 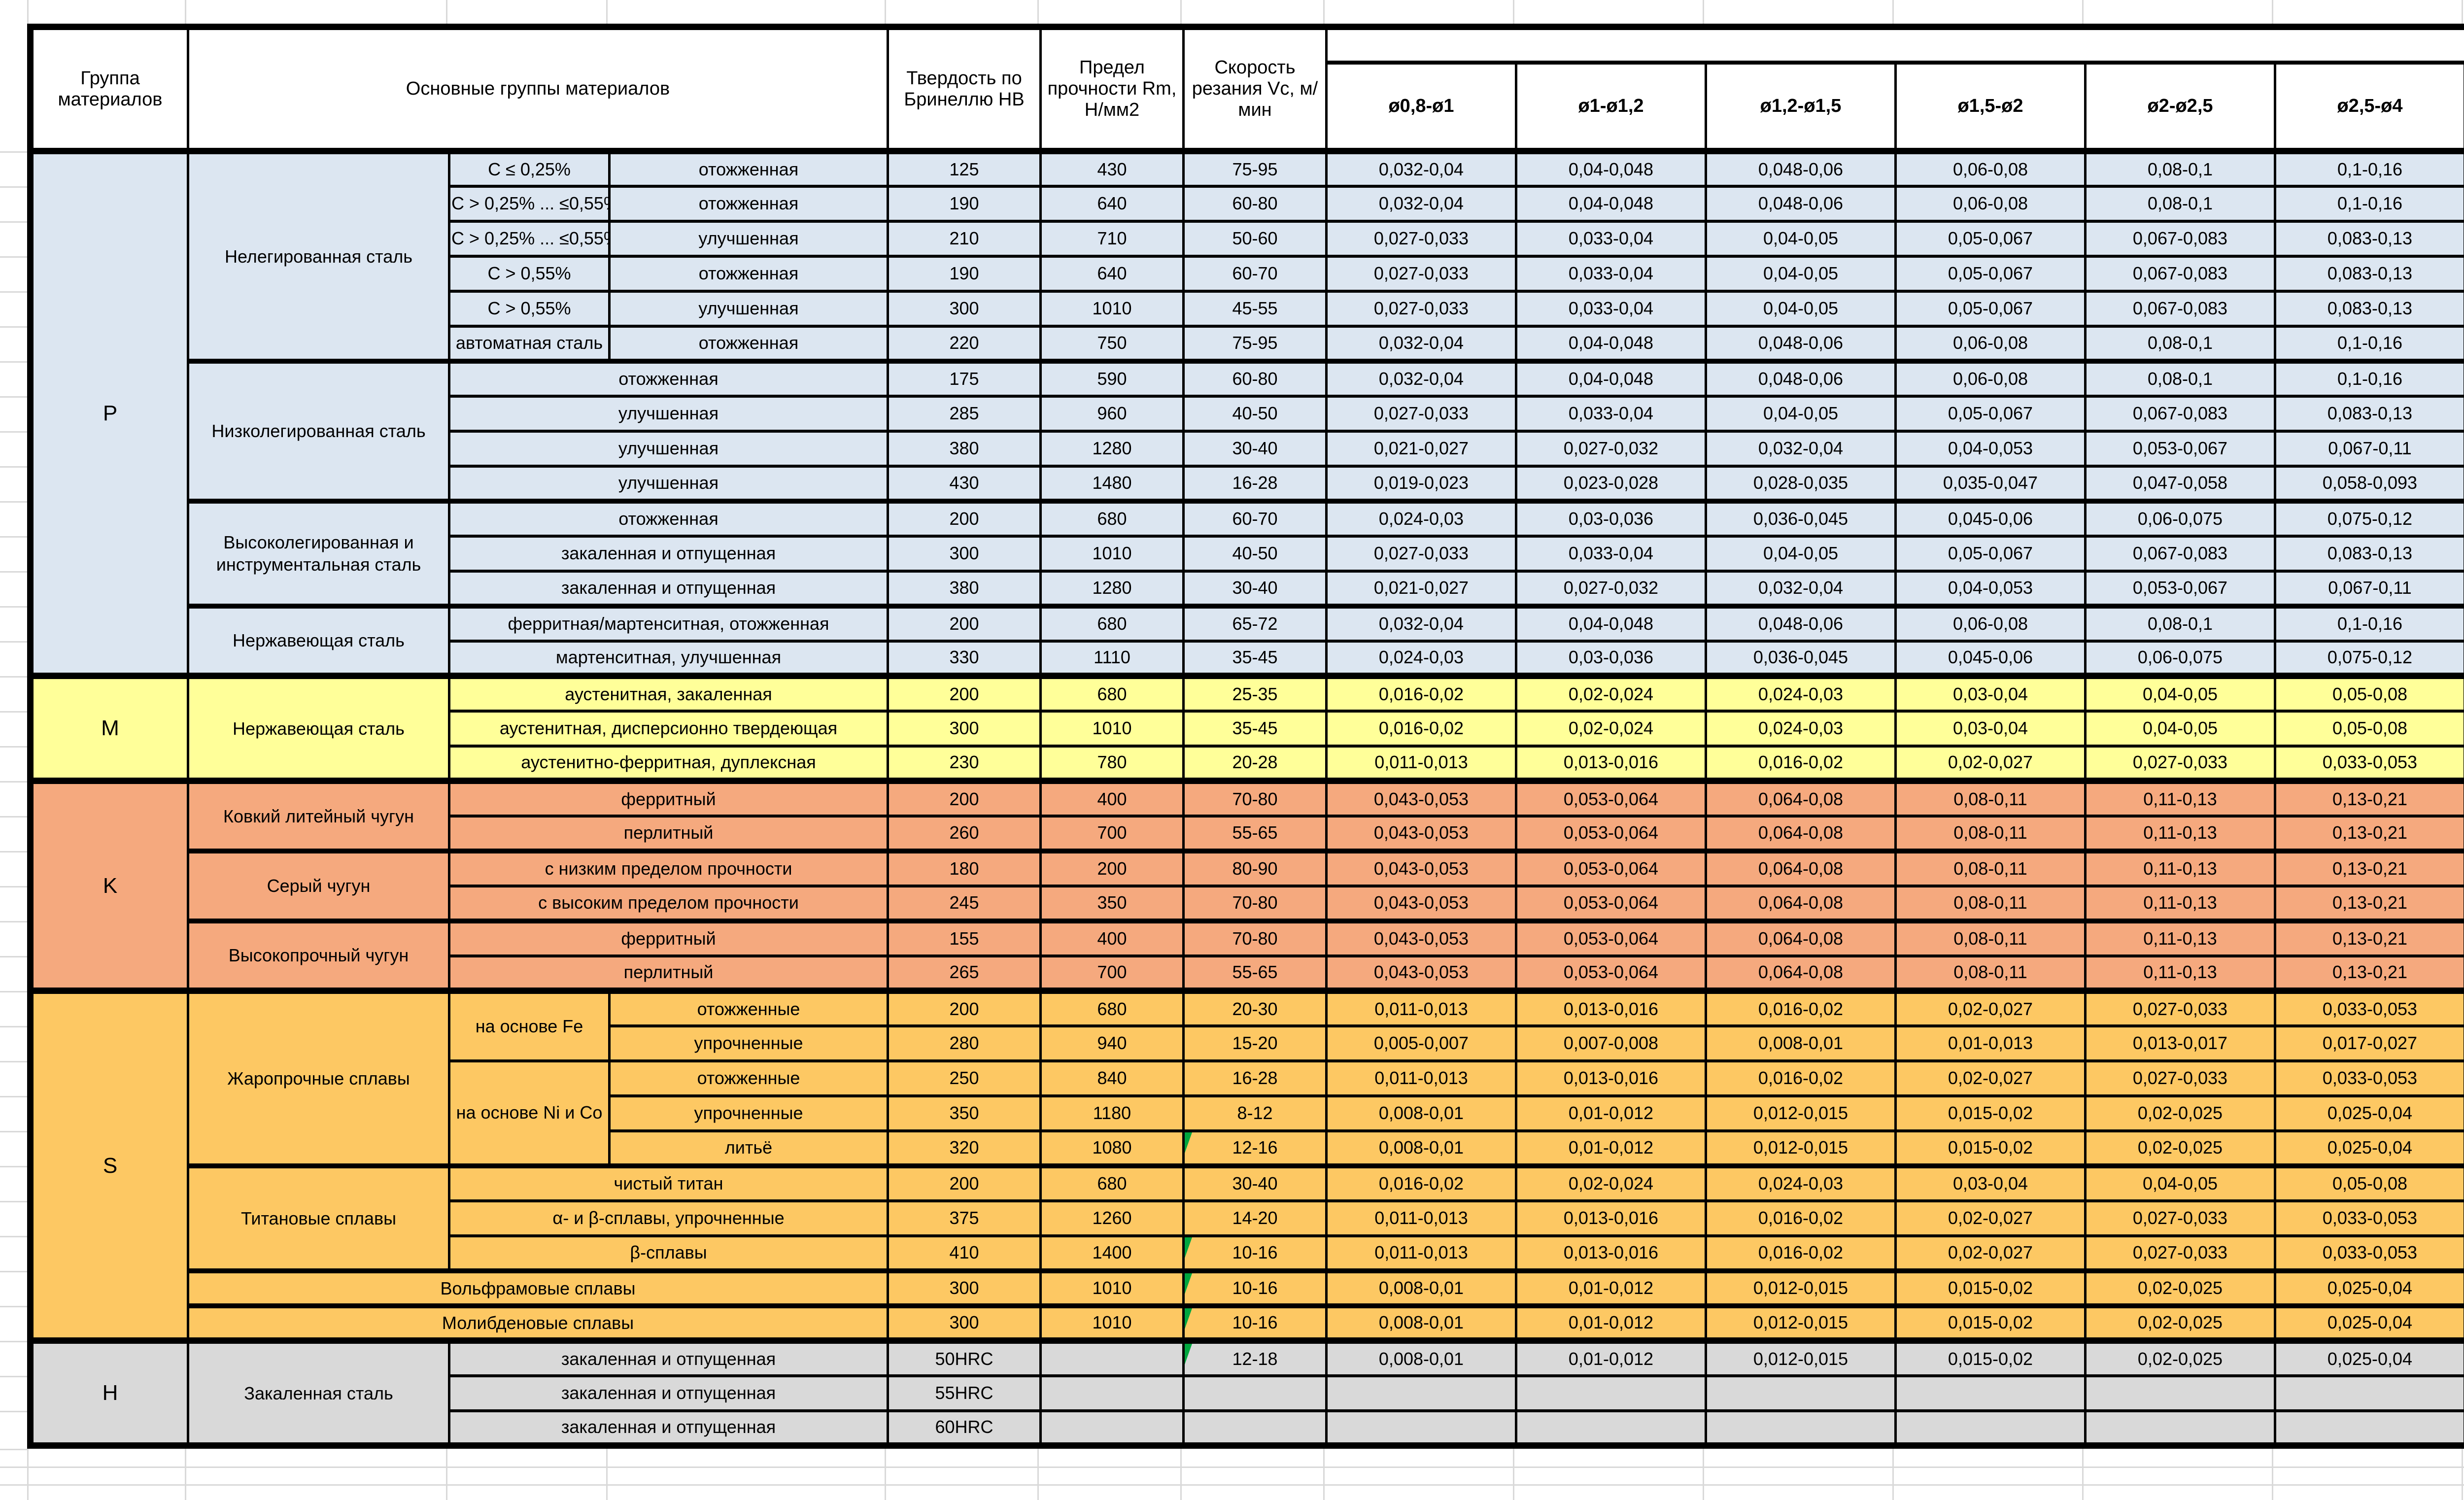 I want to click on feed-cell: 0,032-0,04, so click(x=1801, y=588).